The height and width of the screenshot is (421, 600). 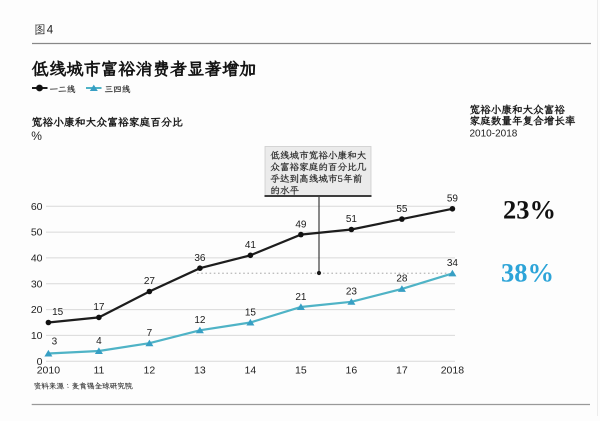 What do you see at coordinates (529, 210) in the screenshot?
I see `svg-text: 23%` at bounding box center [529, 210].